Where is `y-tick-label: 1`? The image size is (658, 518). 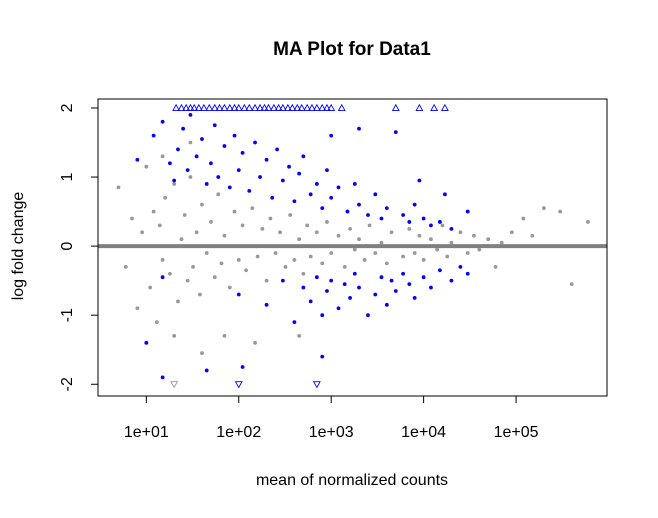 y-tick-label: 1 is located at coordinates (67, 177).